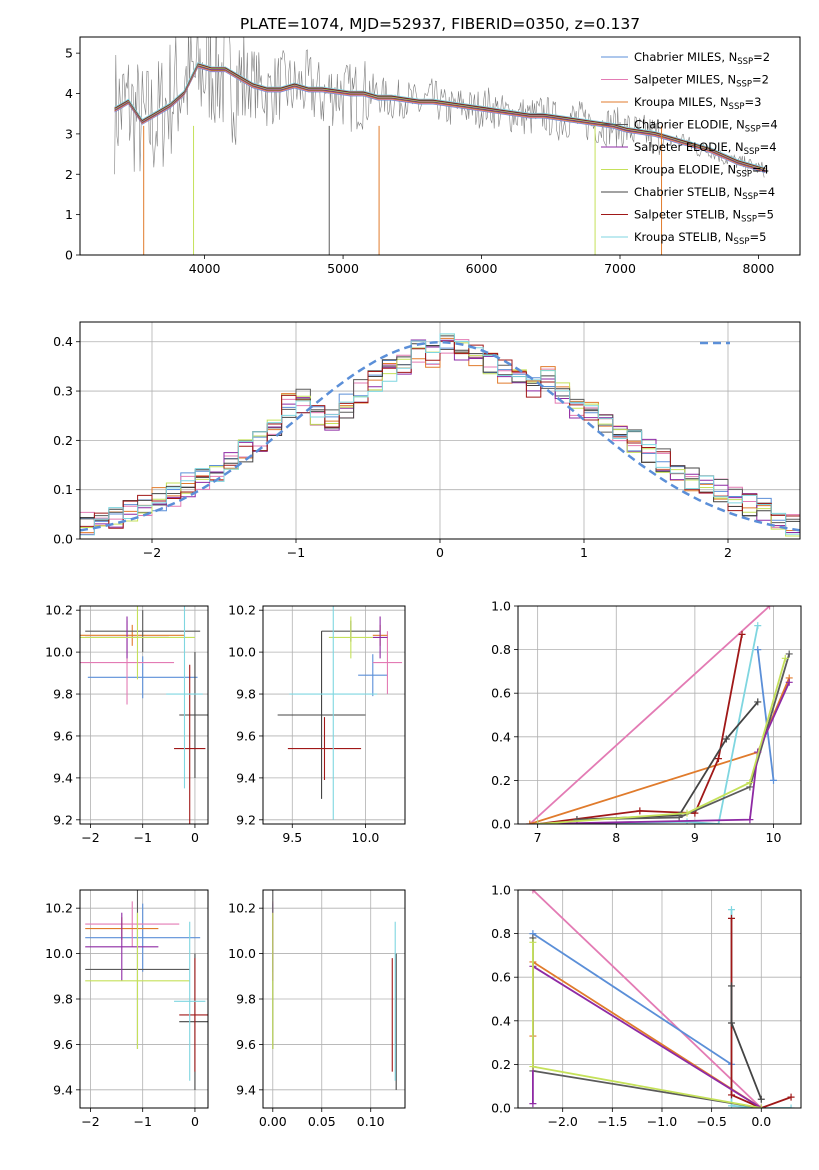  I want to click on legend-series-name: Chabrier MILES, N, so click(685, 57).